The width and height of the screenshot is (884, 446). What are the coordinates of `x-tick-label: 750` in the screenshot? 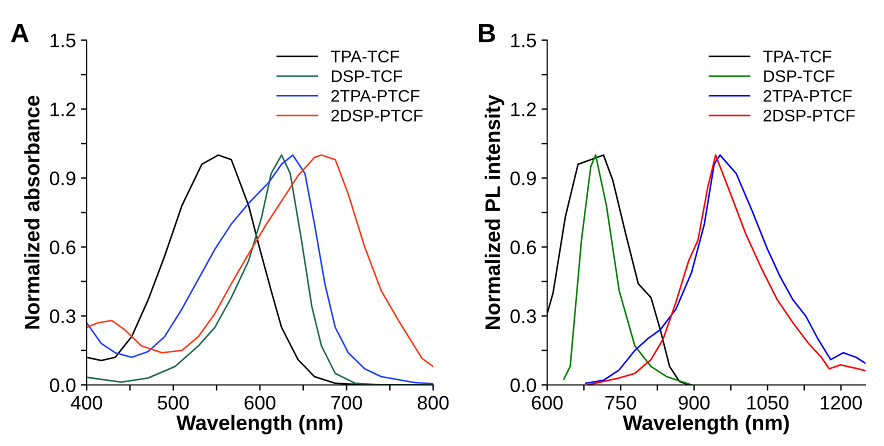 It's located at (620, 403).